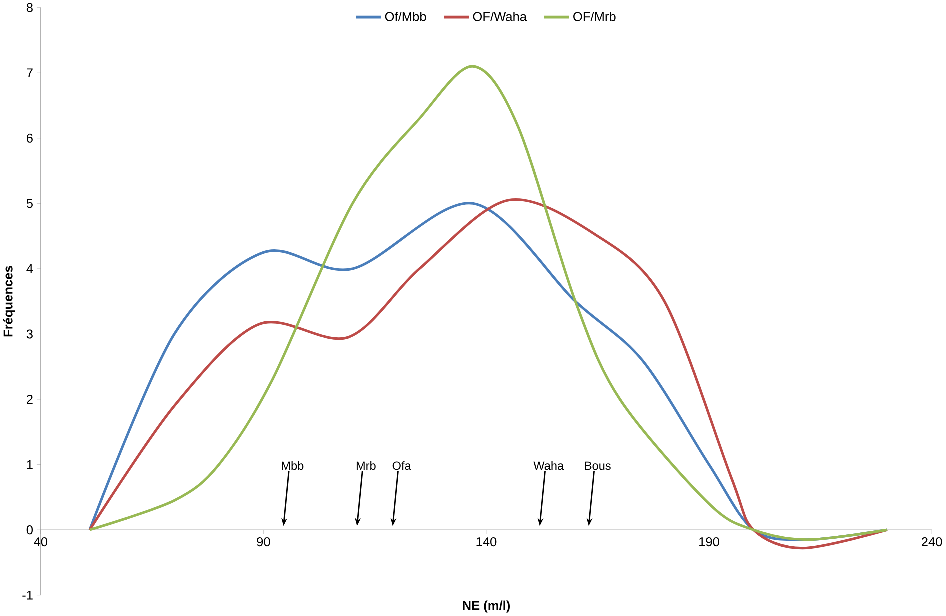 This screenshot has height=616, width=946. What do you see at coordinates (30, 399) in the screenshot?
I see `y-tick-label: 2` at bounding box center [30, 399].